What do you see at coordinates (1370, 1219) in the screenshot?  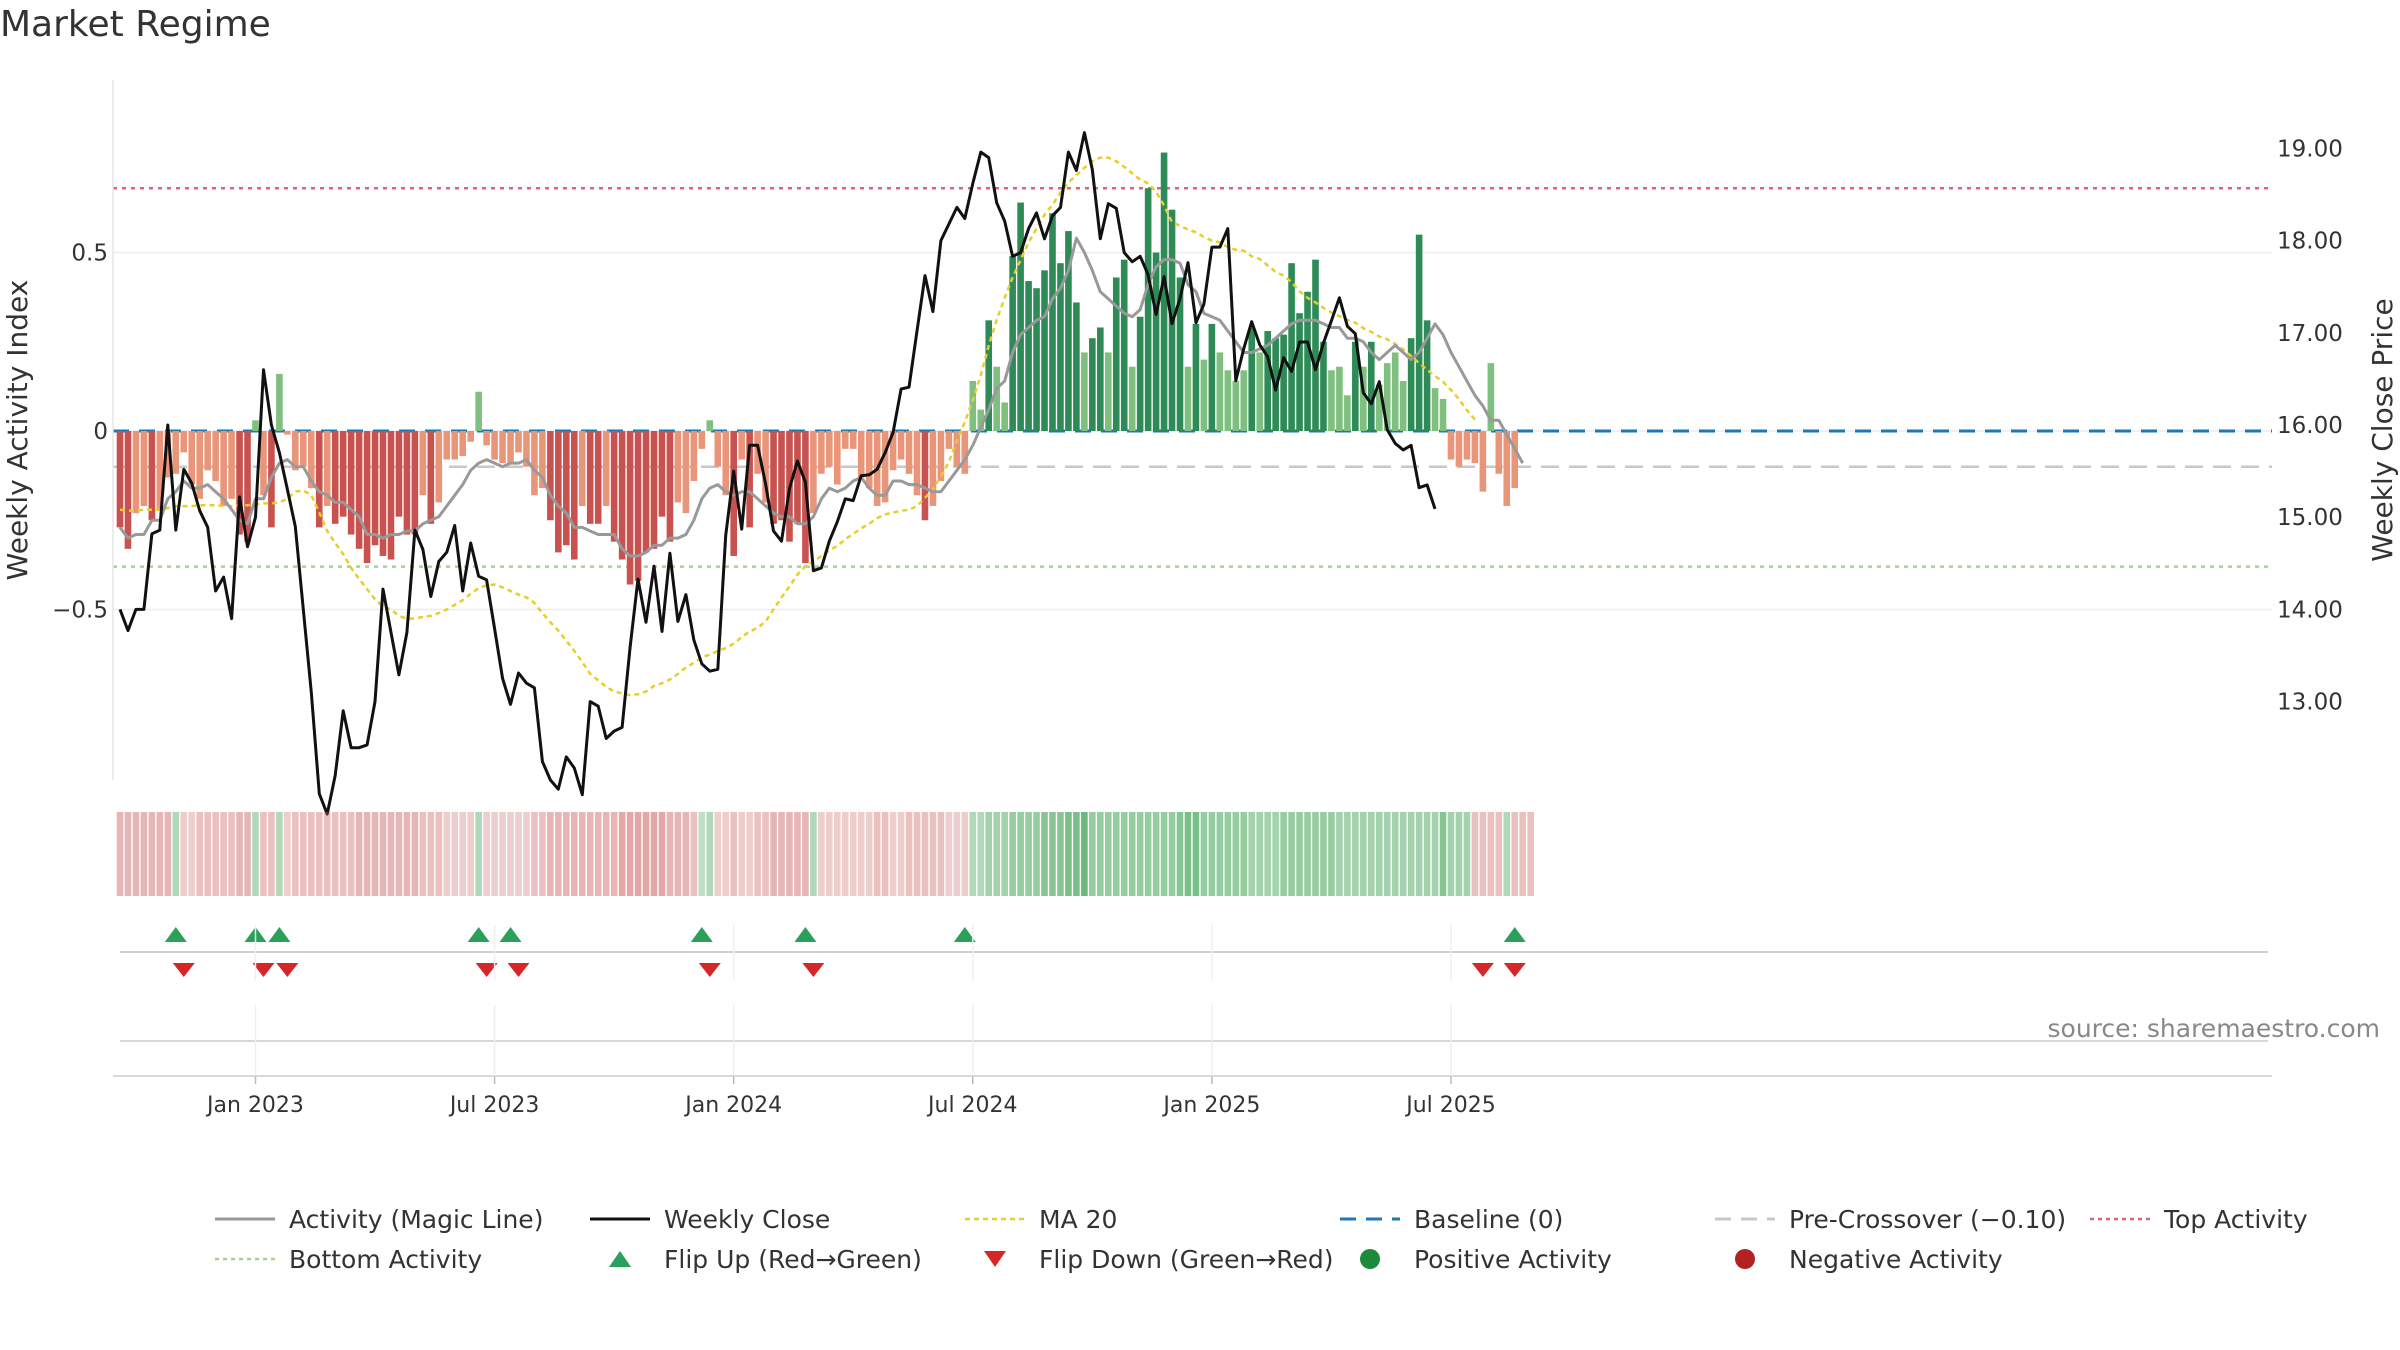 I see `line-dashed-blue-icon` at bounding box center [1370, 1219].